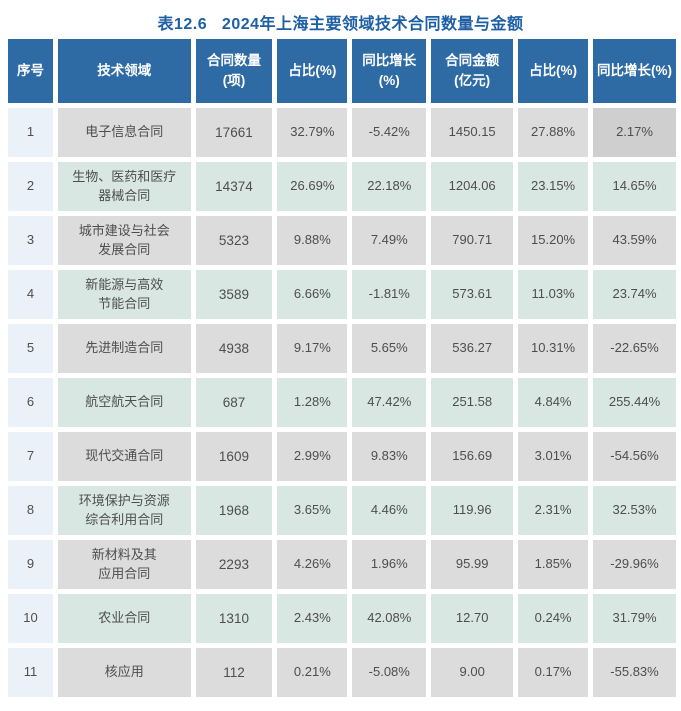  What do you see at coordinates (312, 618) in the screenshot?
I see `table-cell: 2.43%` at bounding box center [312, 618].